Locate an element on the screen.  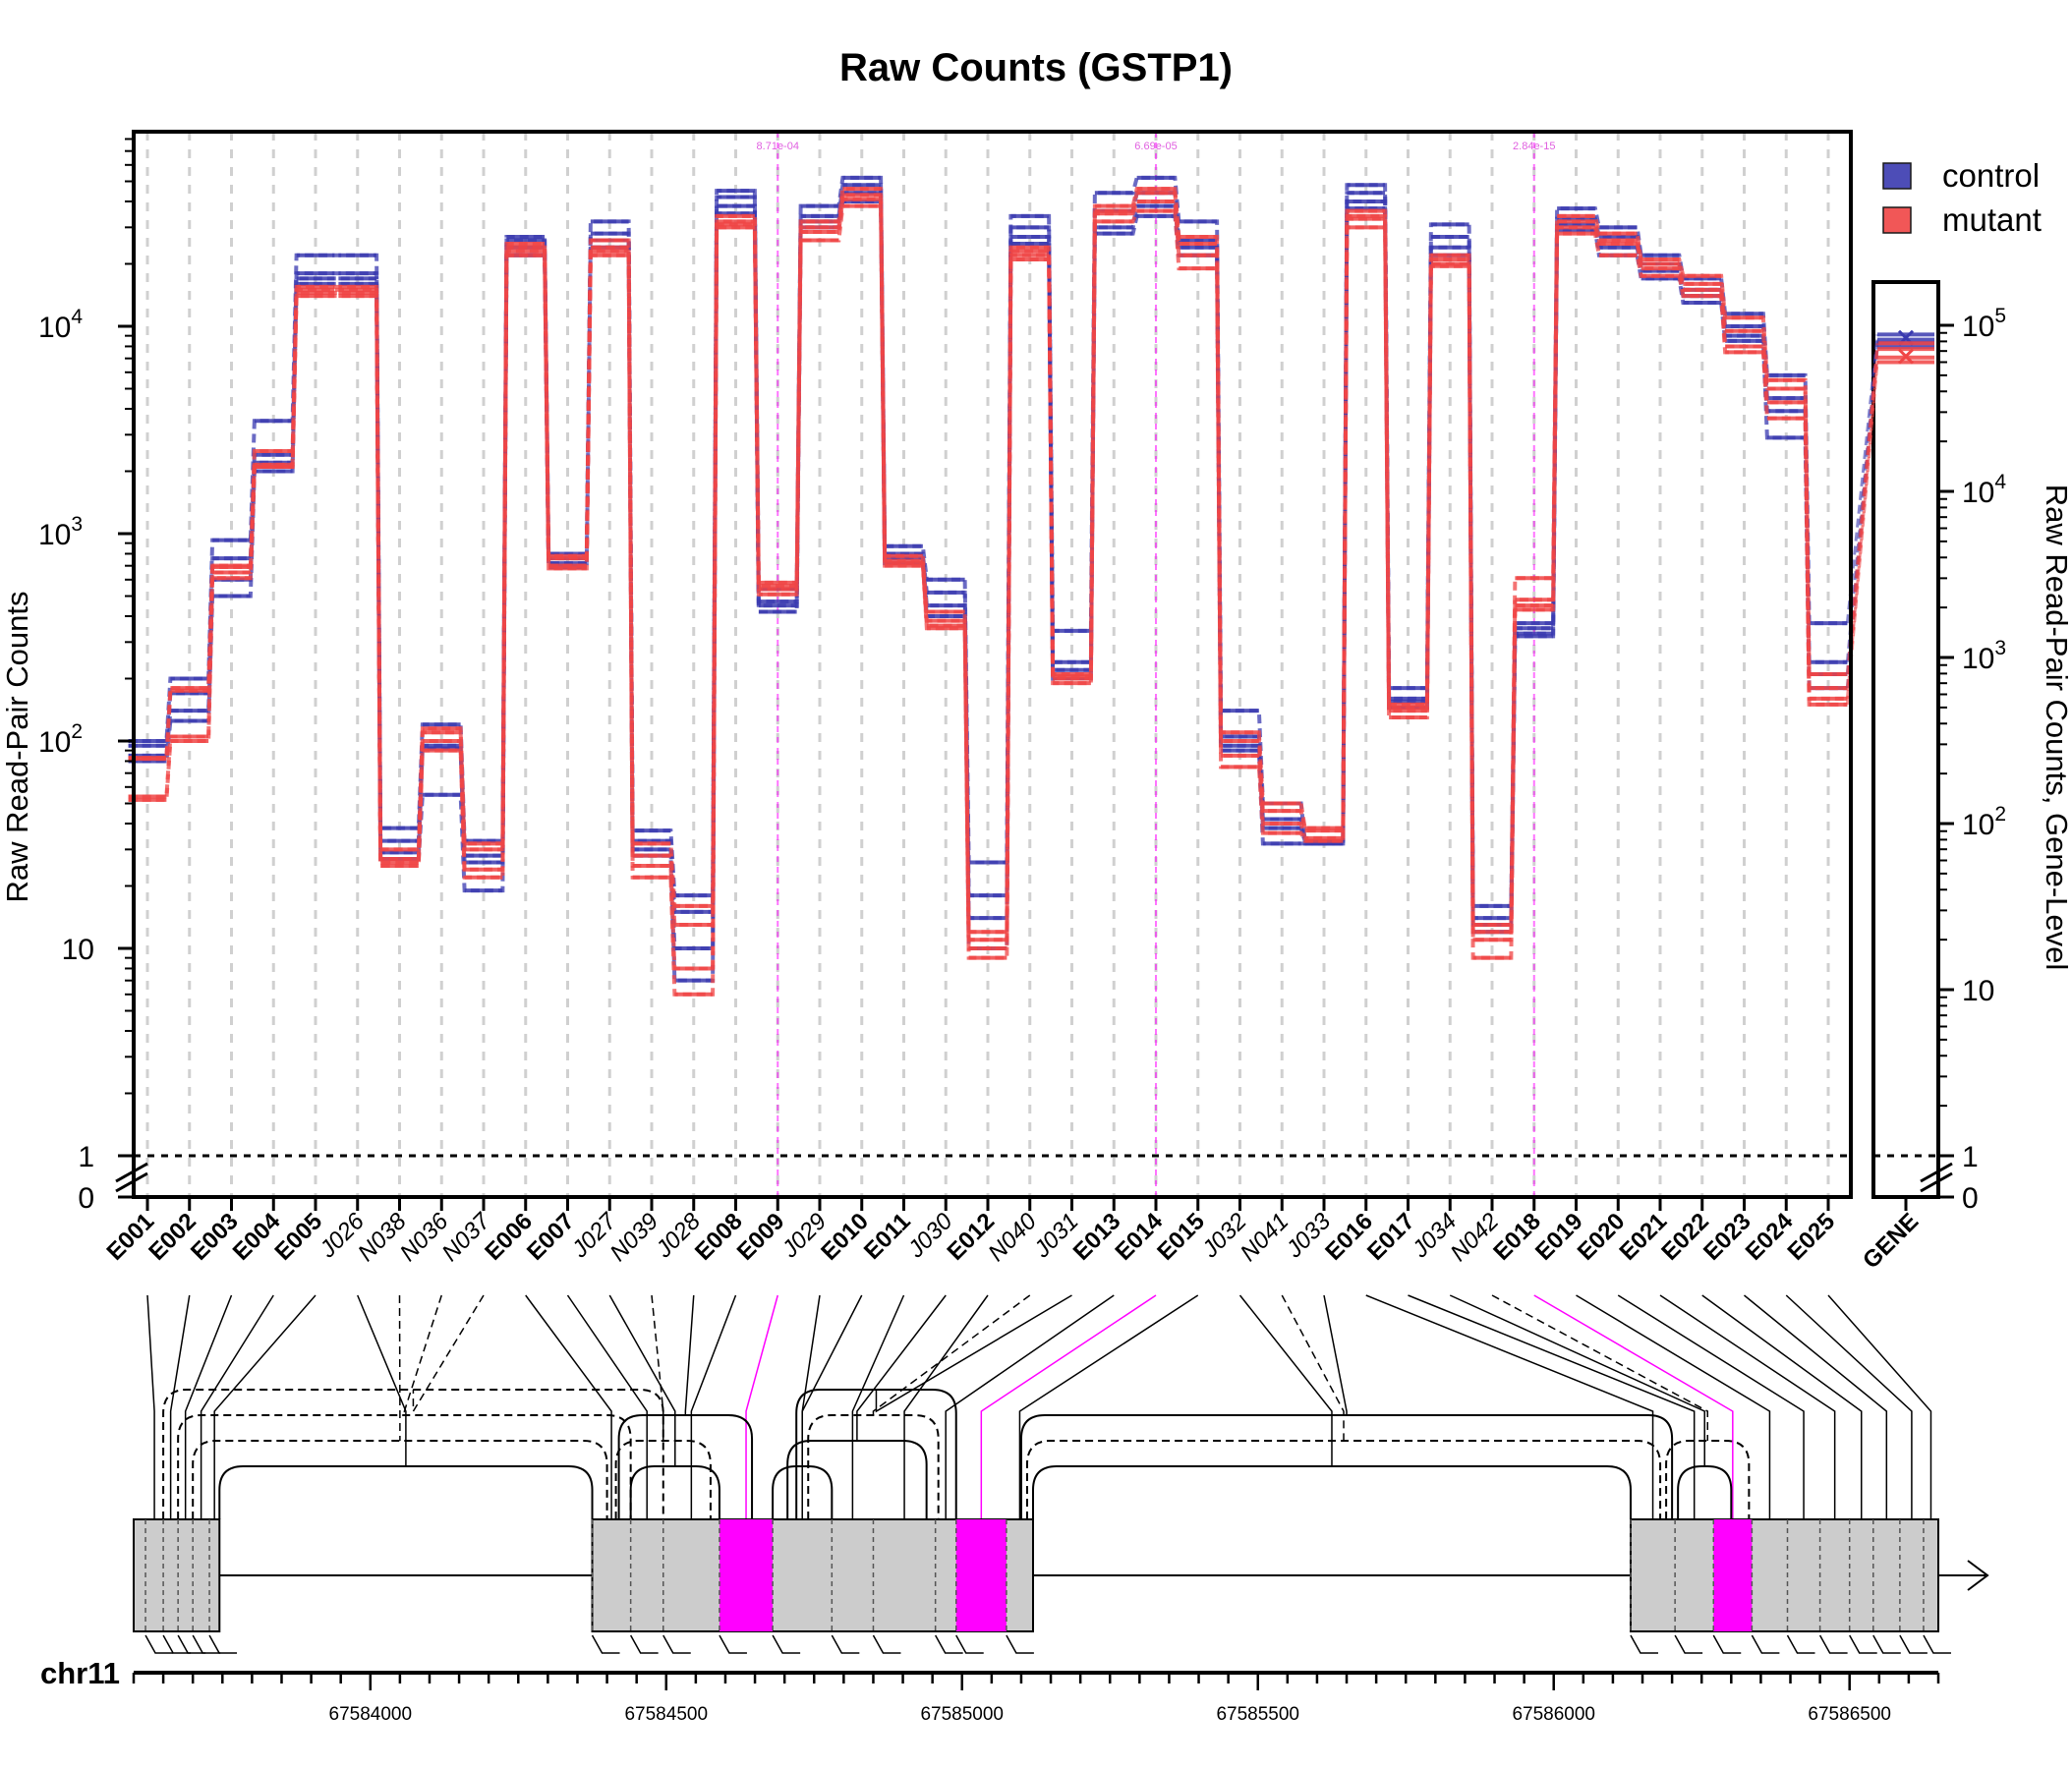
genomic-tick-label: 67585500 is located at coordinates (1258, 1714).